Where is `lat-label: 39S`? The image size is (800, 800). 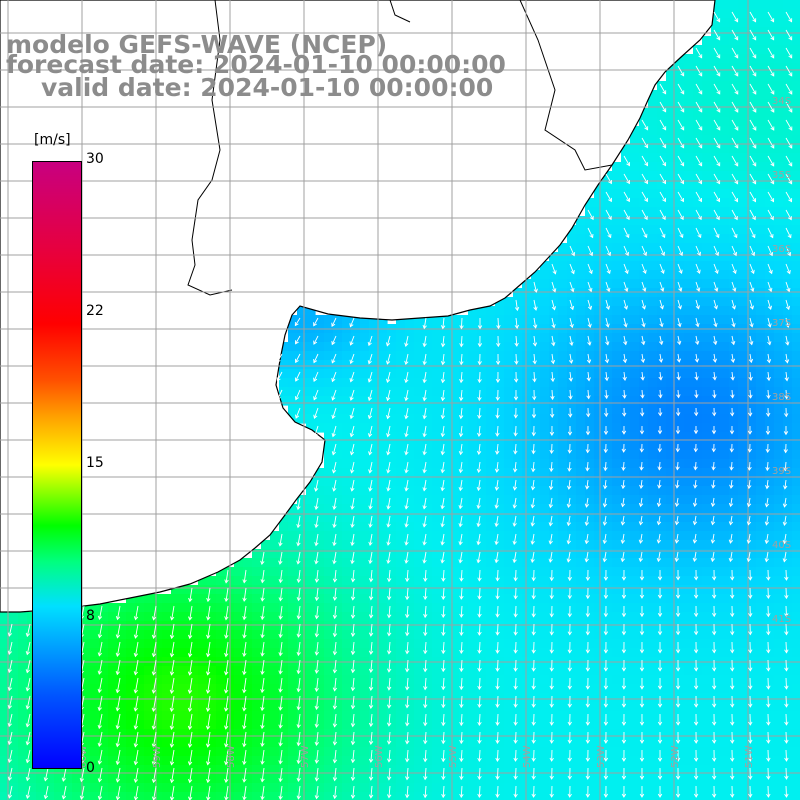
lat-label: 39S is located at coordinates (781, 471).